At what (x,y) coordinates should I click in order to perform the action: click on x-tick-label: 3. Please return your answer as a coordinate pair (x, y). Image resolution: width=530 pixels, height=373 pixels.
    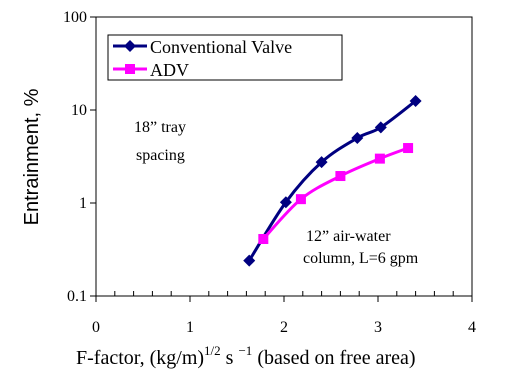
    Looking at the image, I should click on (378, 327).